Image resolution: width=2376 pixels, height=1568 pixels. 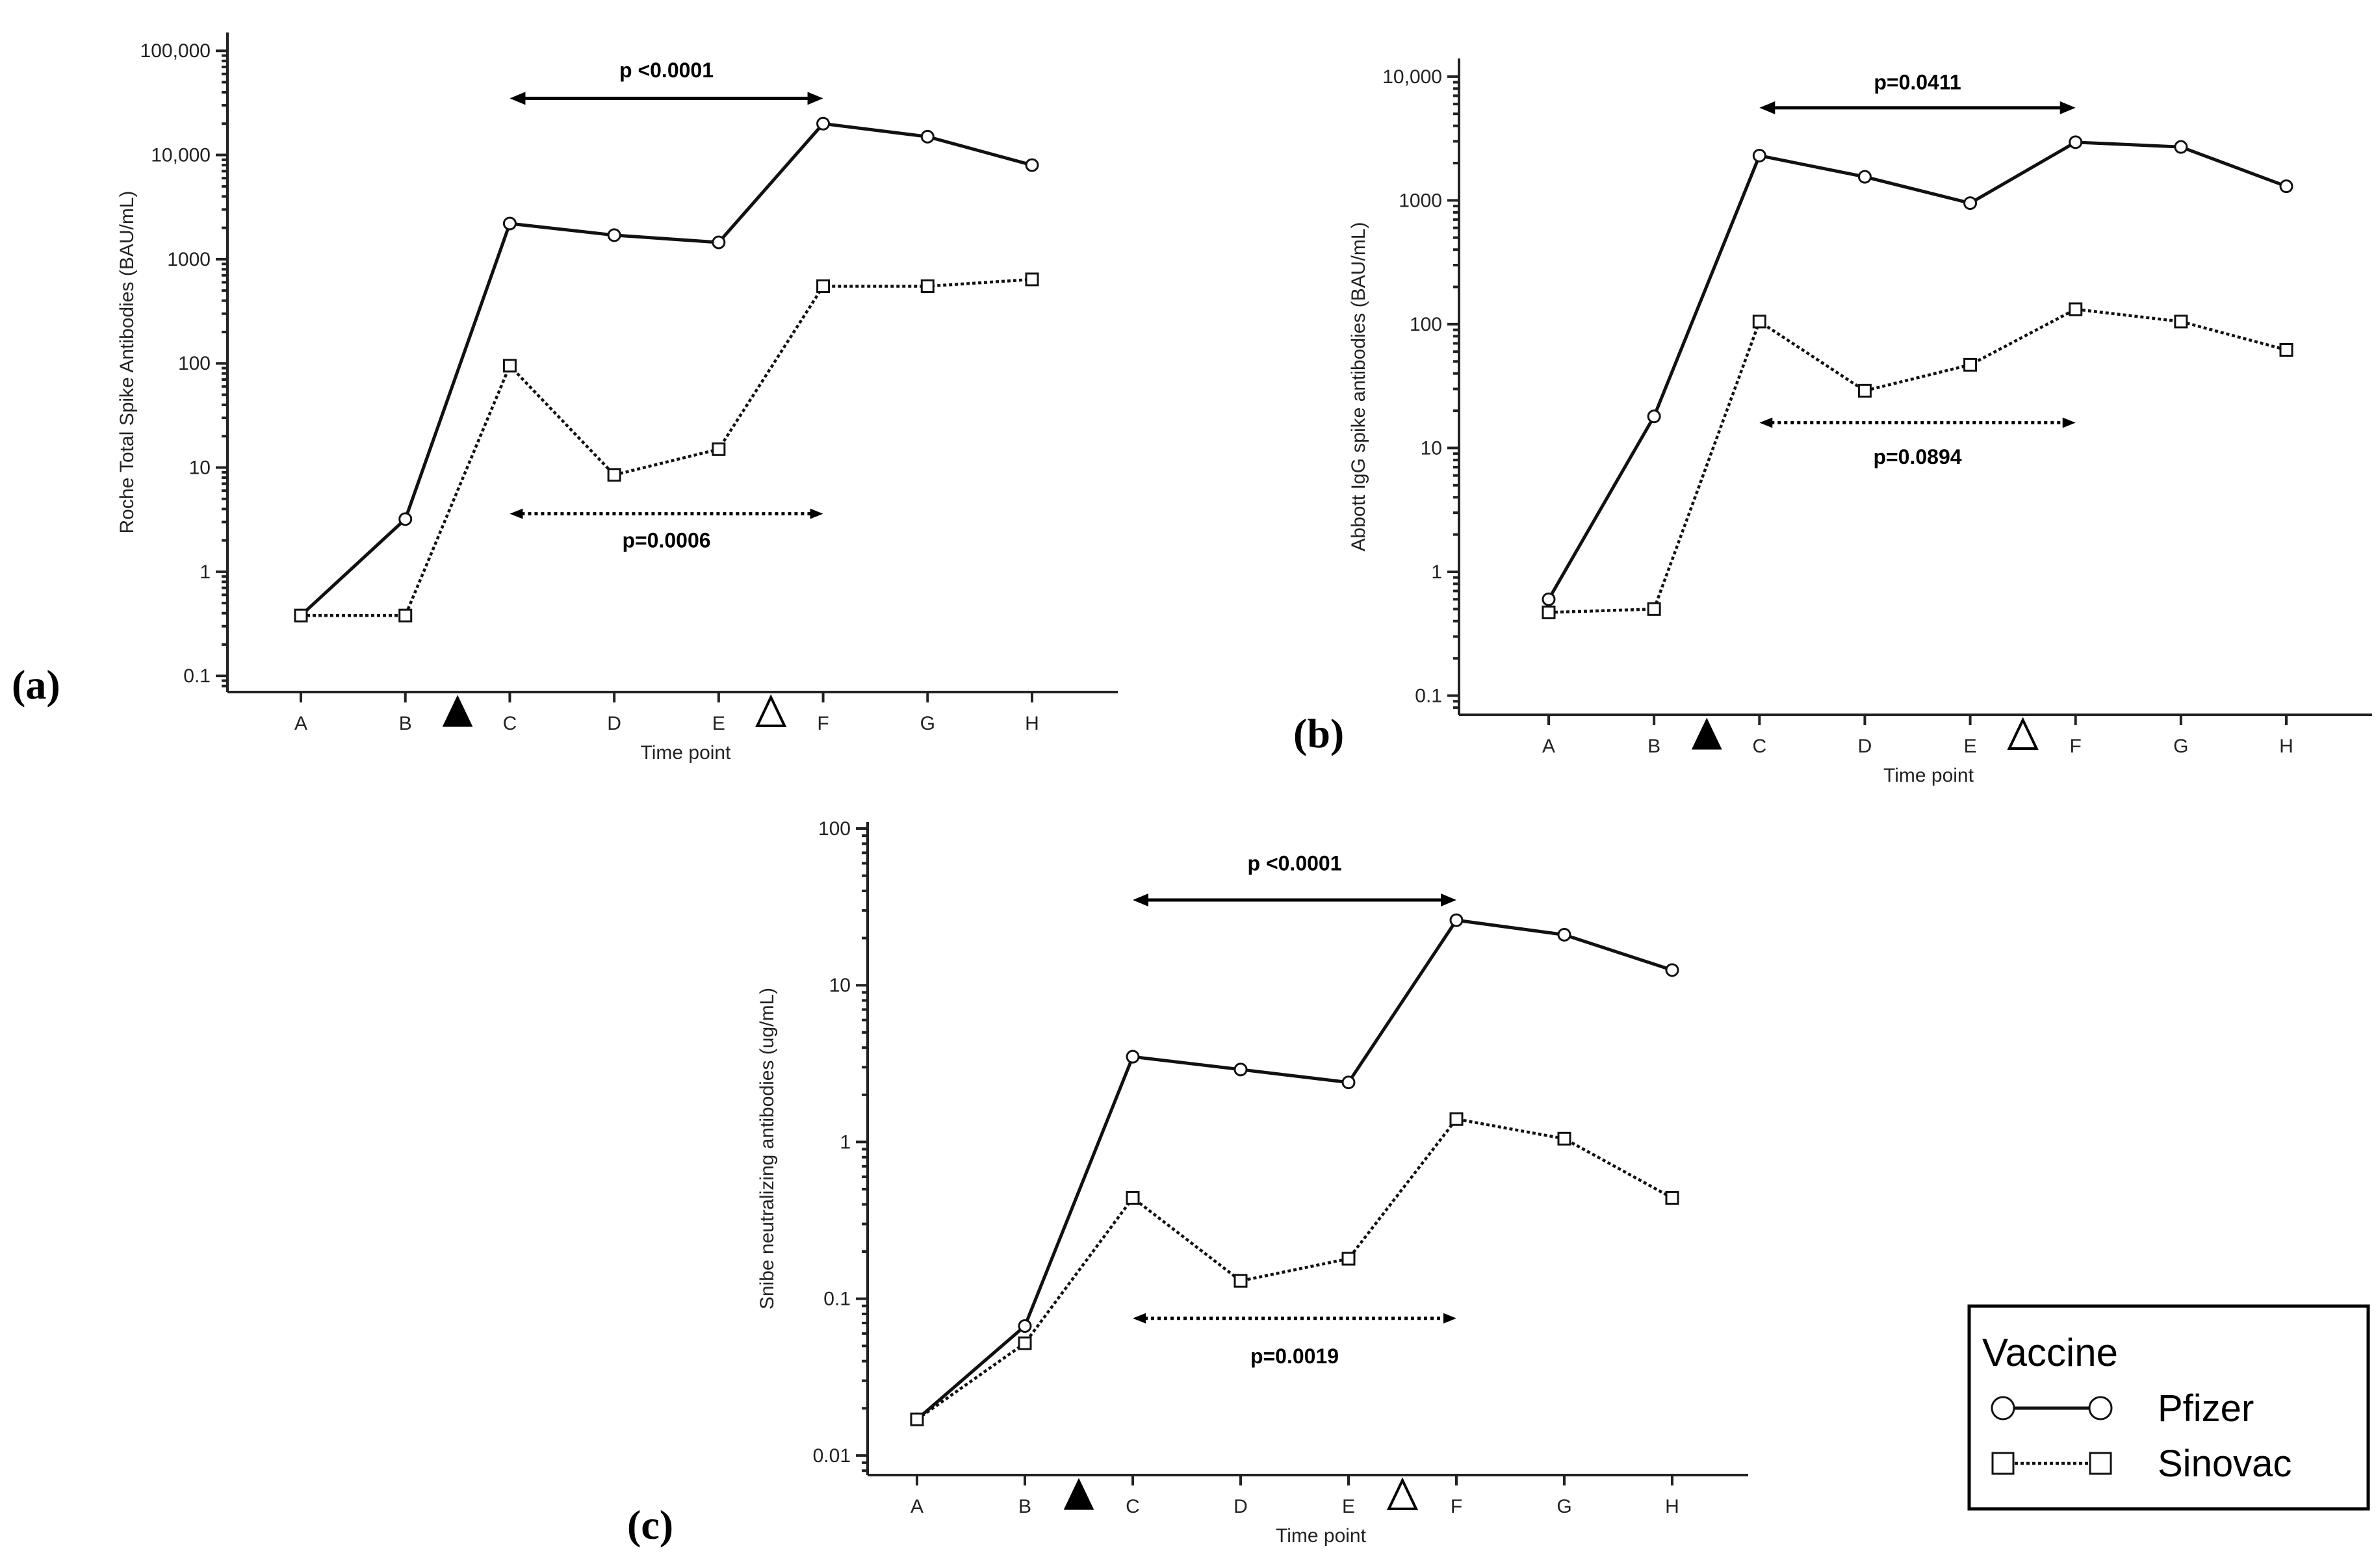 I want to click on x-tick-label: C, so click(x=510, y=723).